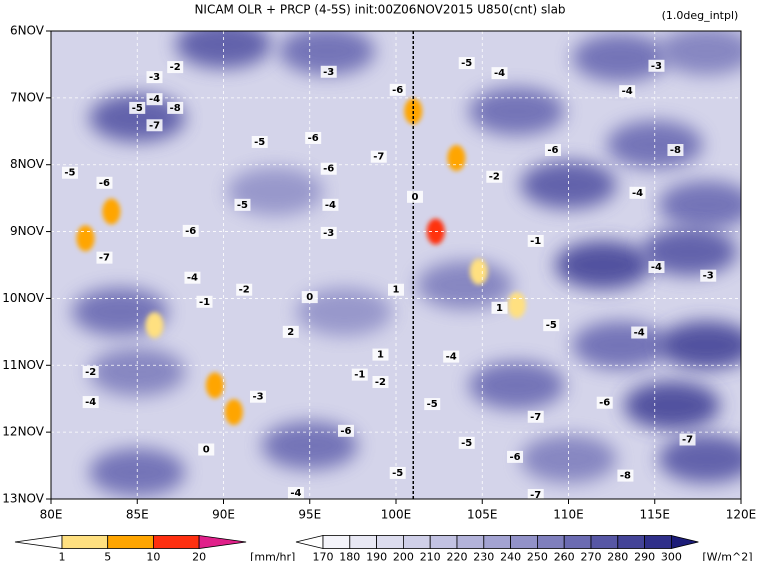 This screenshot has height=561, width=758. What do you see at coordinates (741, 515) in the screenshot?
I see `x-tick-label: 120E` at bounding box center [741, 515].